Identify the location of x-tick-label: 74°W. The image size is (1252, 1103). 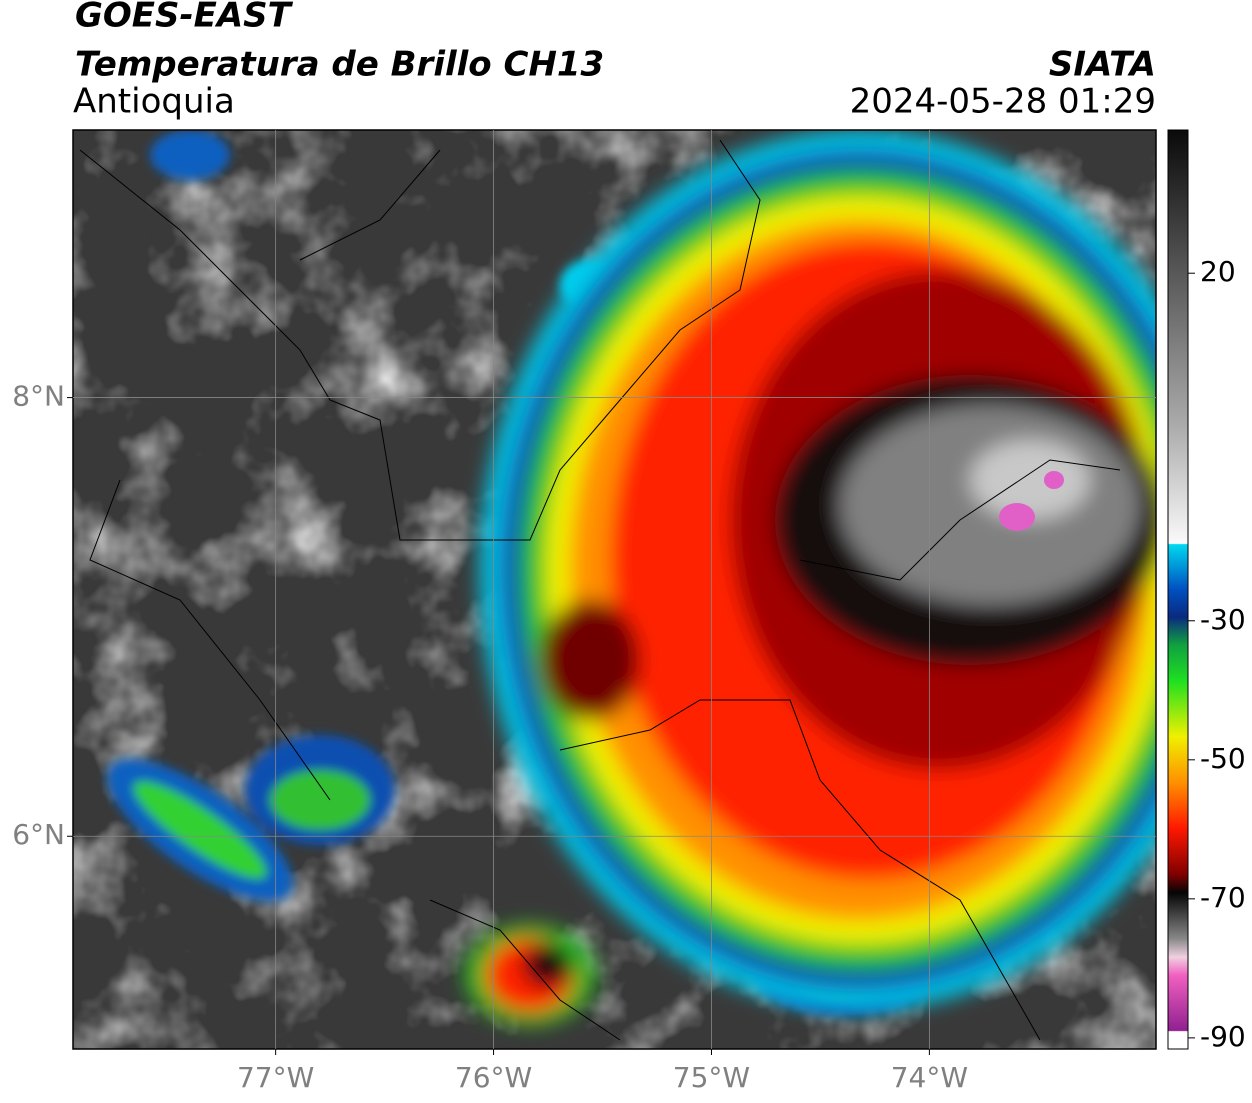
(929, 1077).